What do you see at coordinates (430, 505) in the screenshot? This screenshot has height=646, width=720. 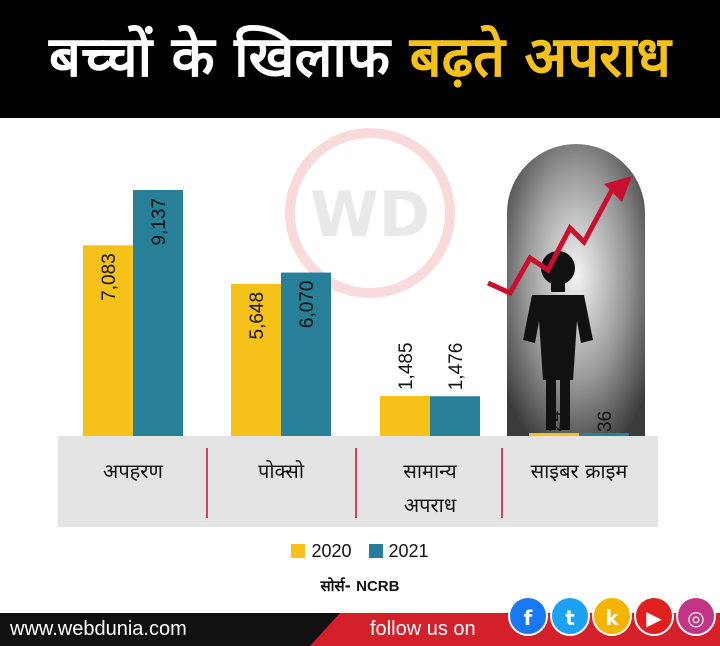 I see `category-label-2-line1: अपराध` at bounding box center [430, 505].